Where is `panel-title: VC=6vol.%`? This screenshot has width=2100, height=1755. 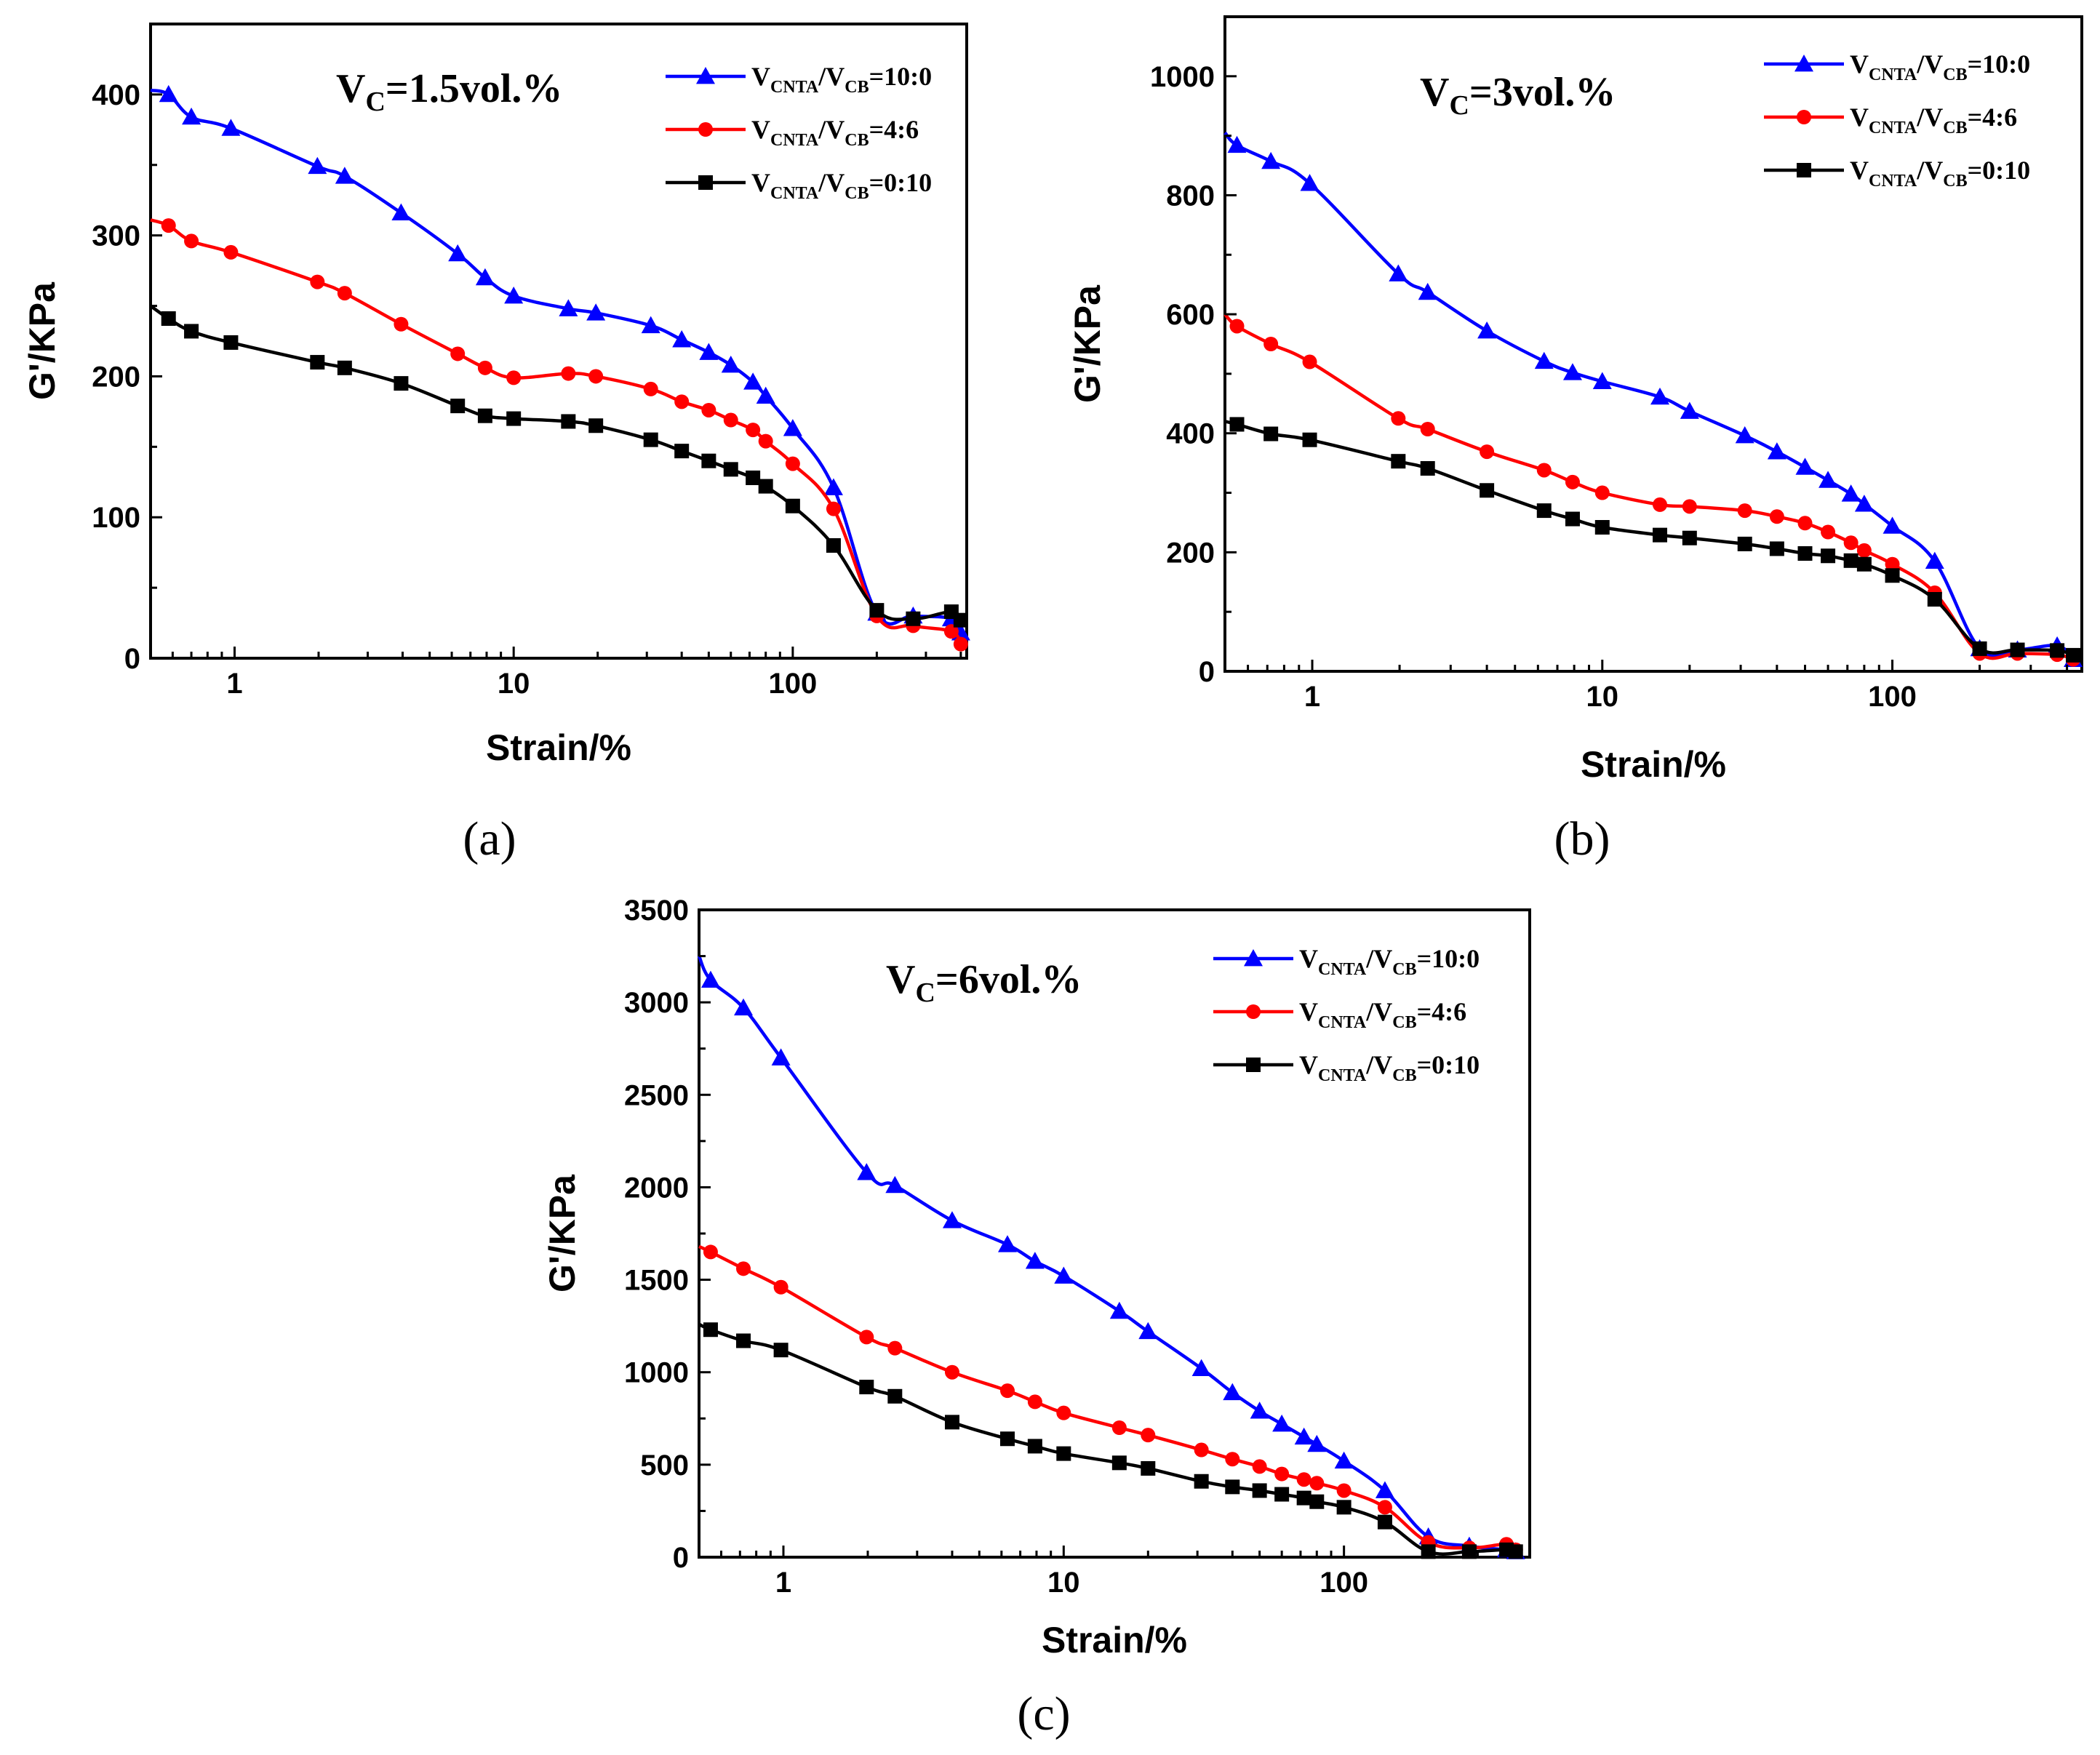
panel-title: VC=6vol.% is located at coordinates (984, 982).